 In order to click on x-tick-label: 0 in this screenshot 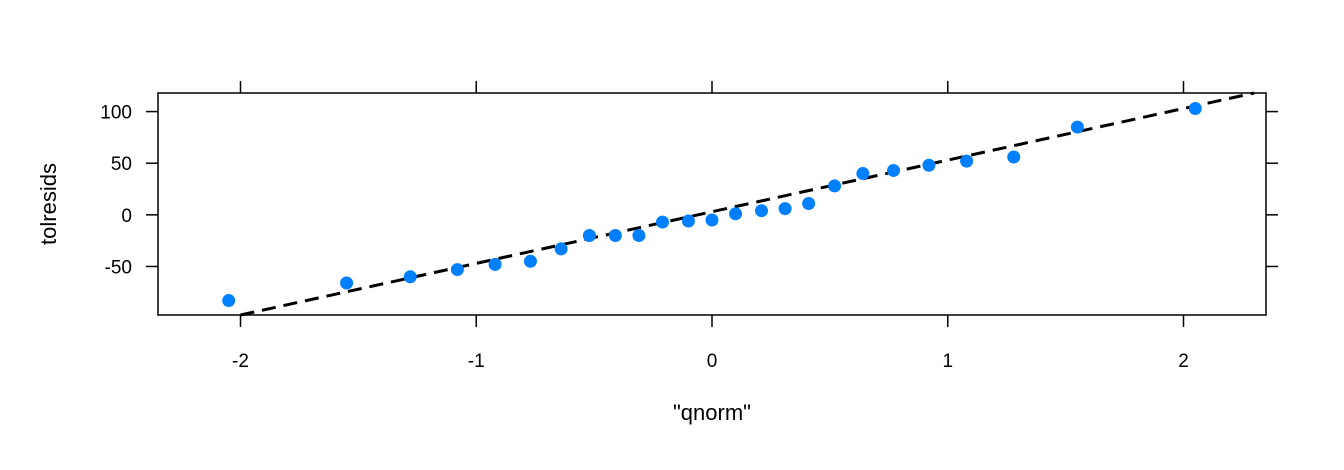, I will do `click(712, 361)`.